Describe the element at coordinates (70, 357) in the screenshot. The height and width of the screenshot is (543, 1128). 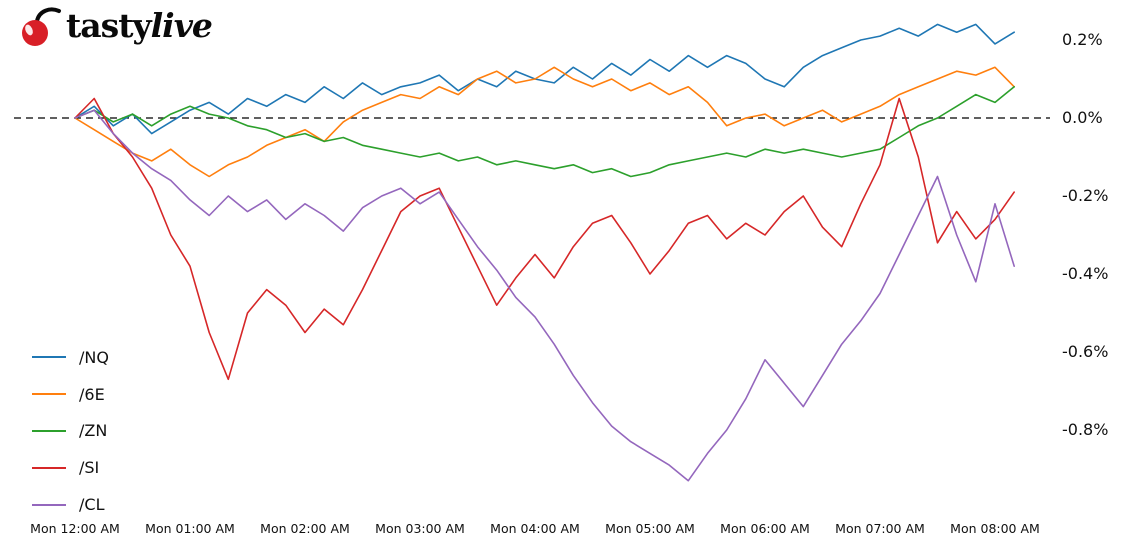
I see `legend-item-nq: /NQ` at that location.